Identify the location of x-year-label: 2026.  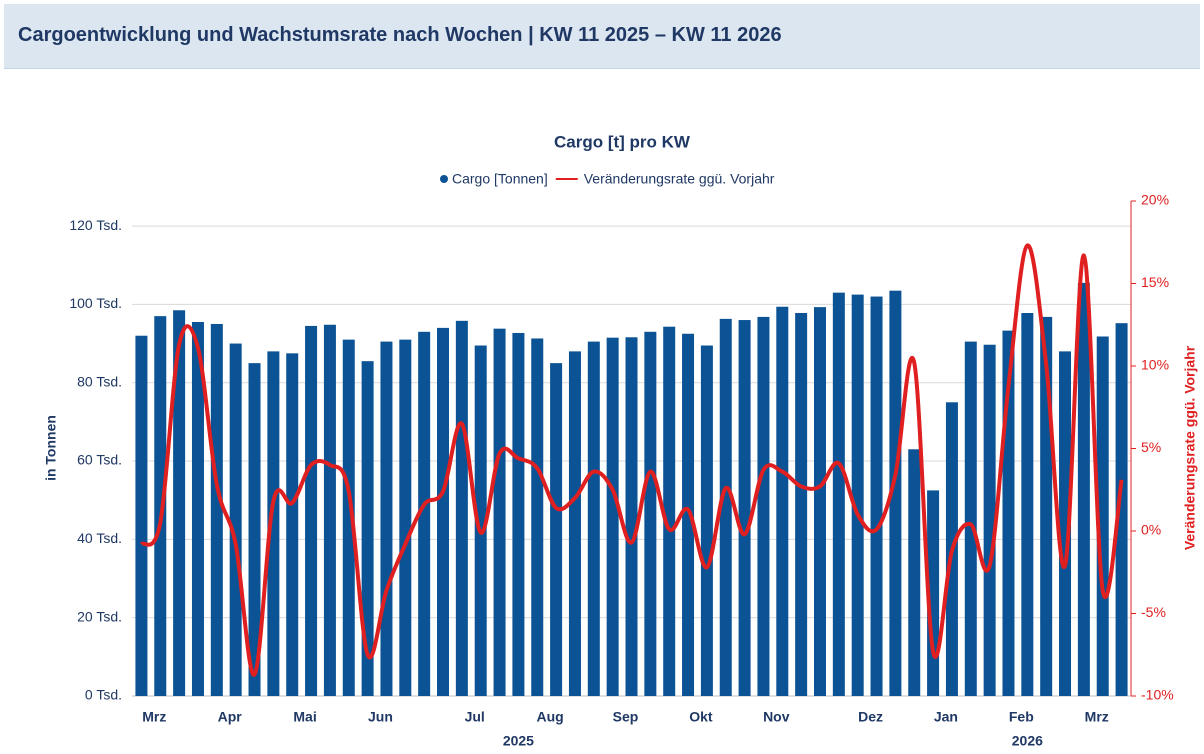
(1027, 741).